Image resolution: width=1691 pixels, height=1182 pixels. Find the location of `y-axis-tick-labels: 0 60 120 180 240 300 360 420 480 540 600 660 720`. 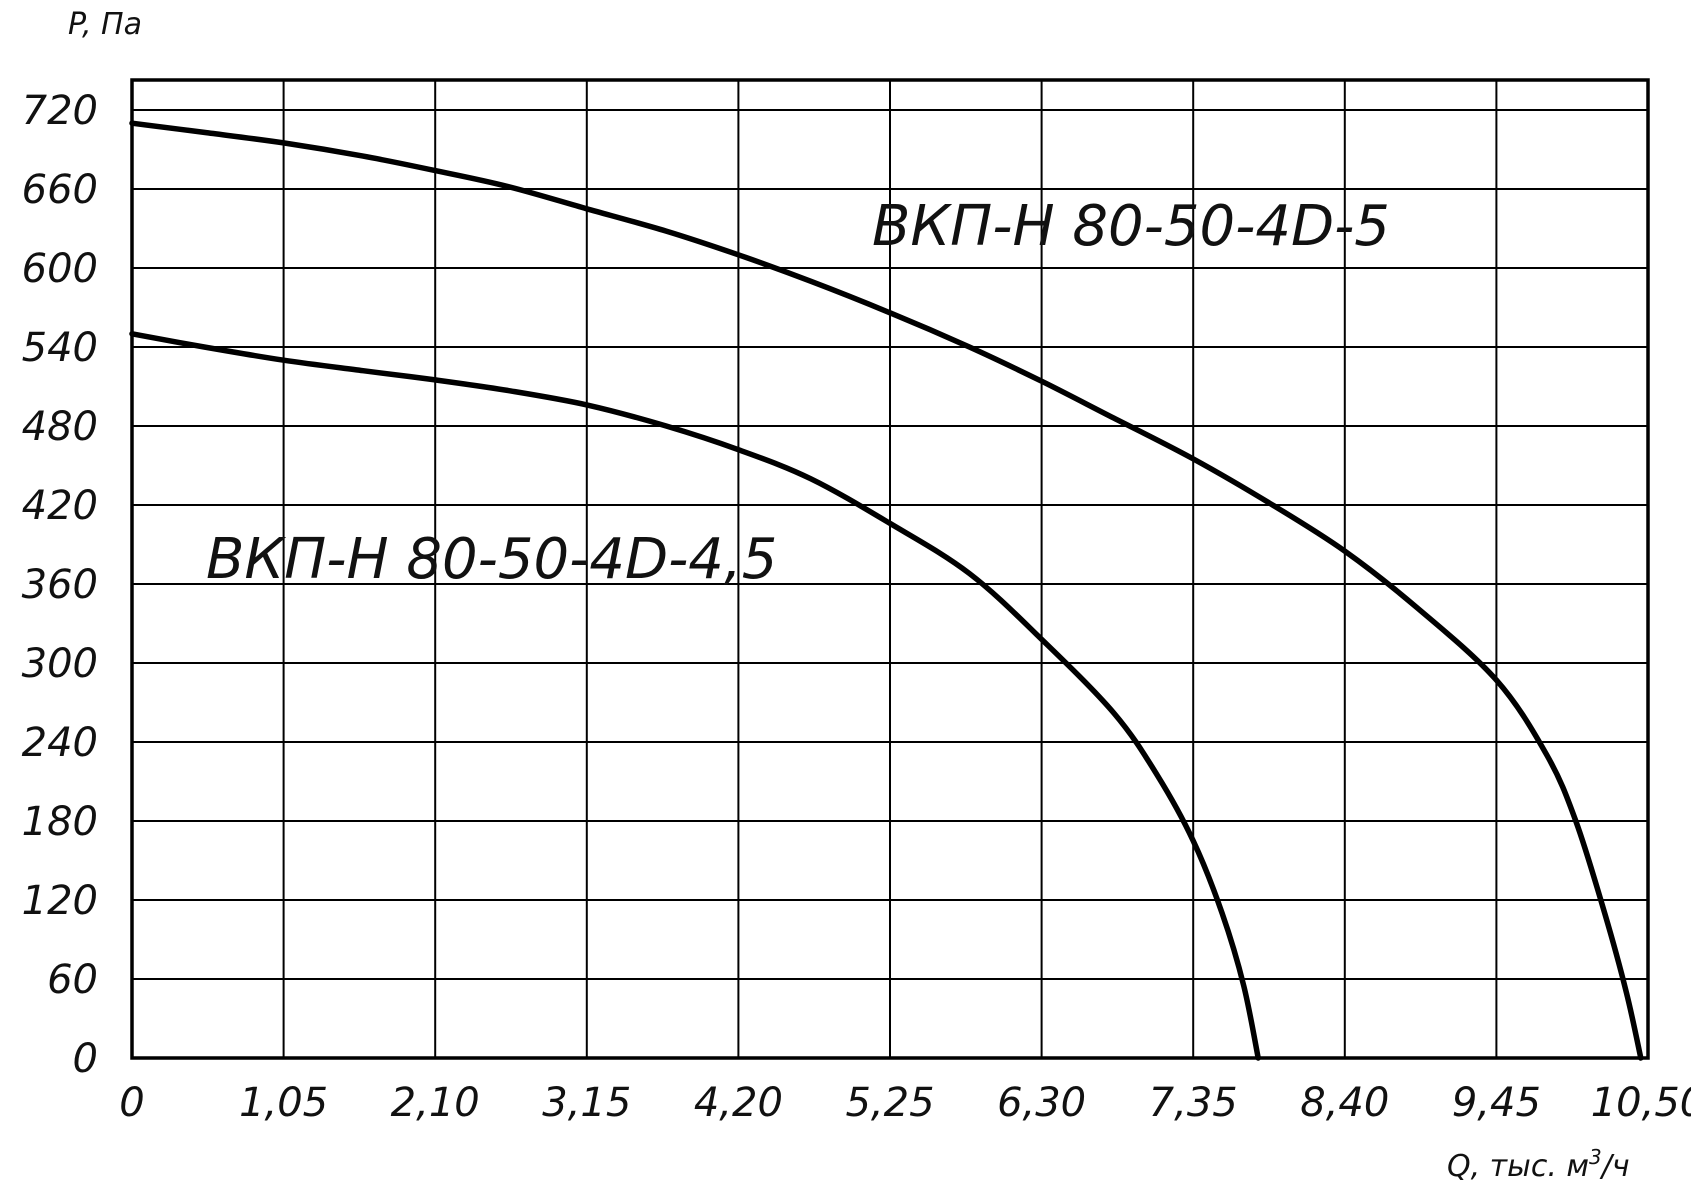

y-axis-tick-labels: 0 60 120 180 240 300 360 420 480 540 600 660 720 is located at coordinates (60, 585).